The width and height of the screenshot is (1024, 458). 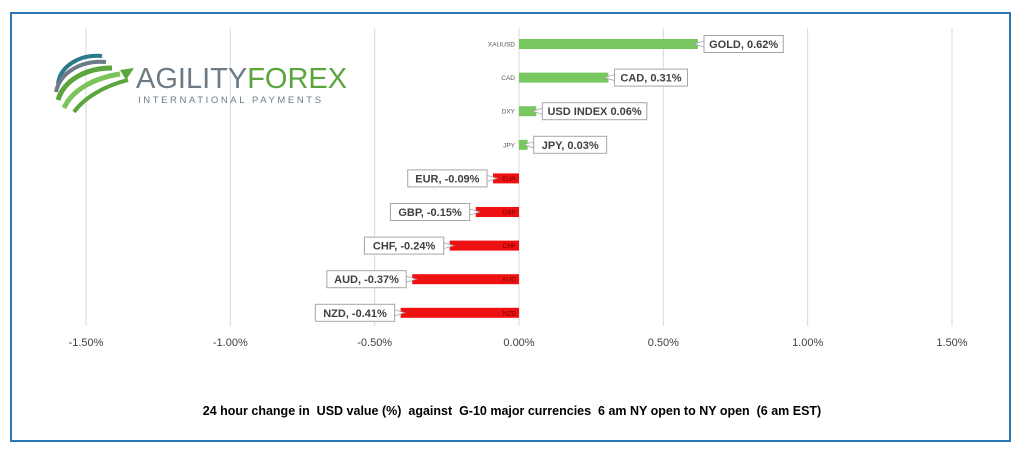 What do you see at coordinates (94, 83) in the screenshot?
I see `logo-swoosh-icon` at bounding box center [94, 83].